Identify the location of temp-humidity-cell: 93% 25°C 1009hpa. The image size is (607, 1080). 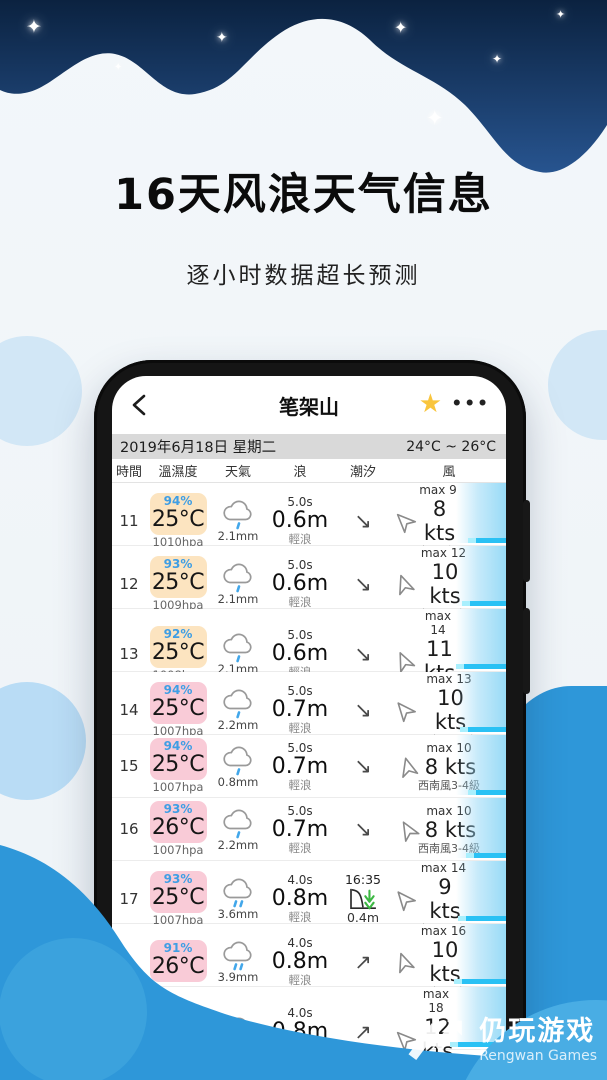
(178, 583).